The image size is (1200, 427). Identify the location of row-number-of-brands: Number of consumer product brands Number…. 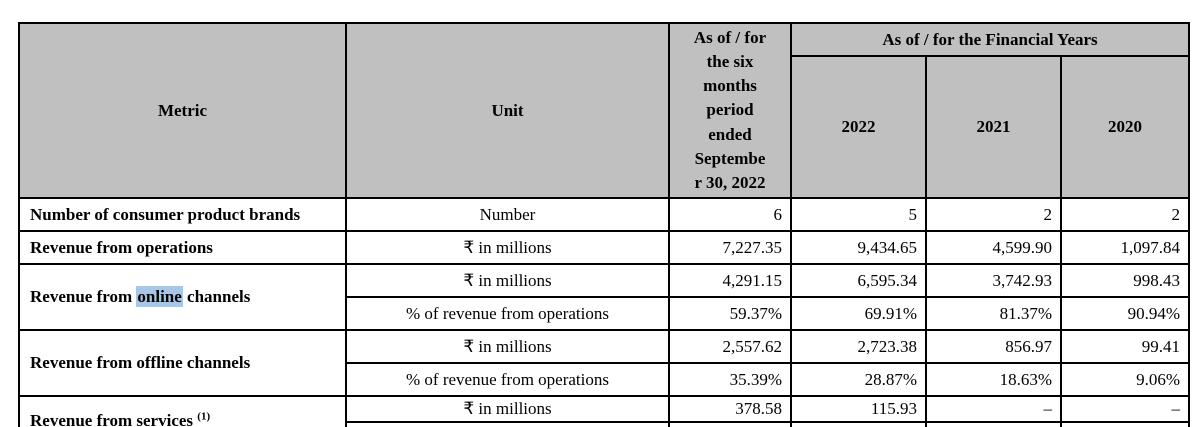
(604, 214).